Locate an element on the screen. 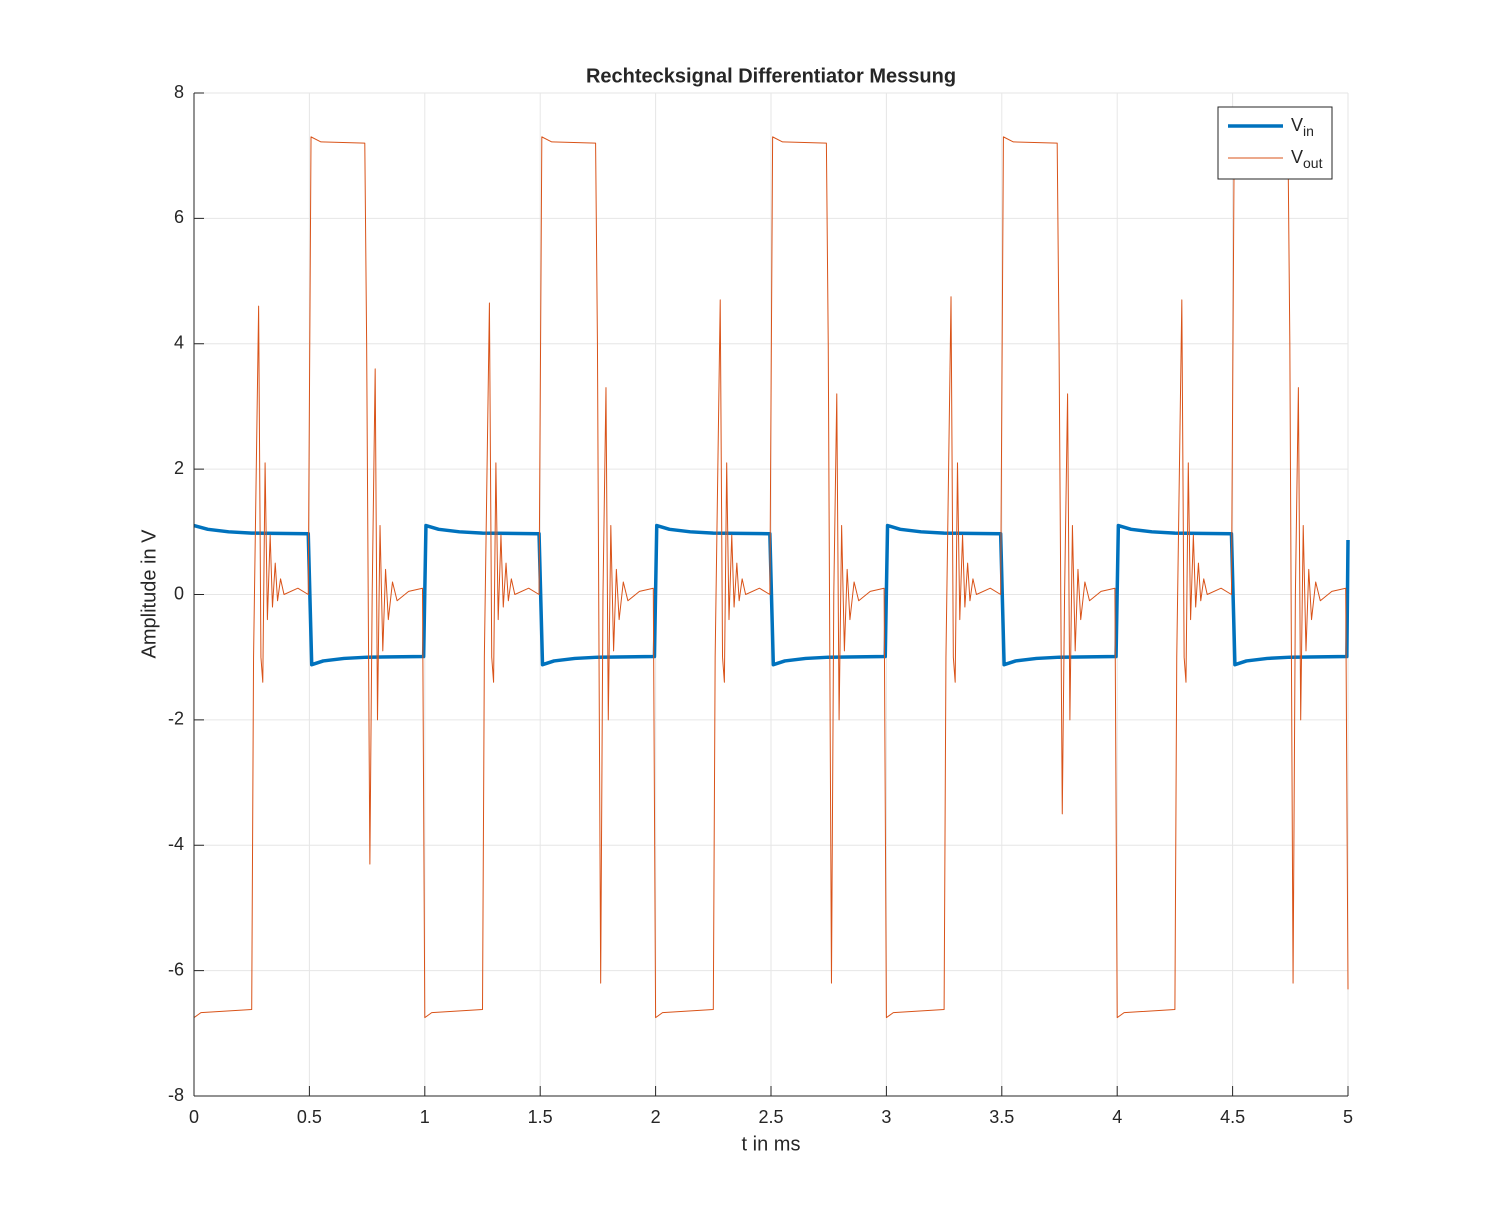  x-tick-label: 2.5 is located at coordinates (770, 1117).